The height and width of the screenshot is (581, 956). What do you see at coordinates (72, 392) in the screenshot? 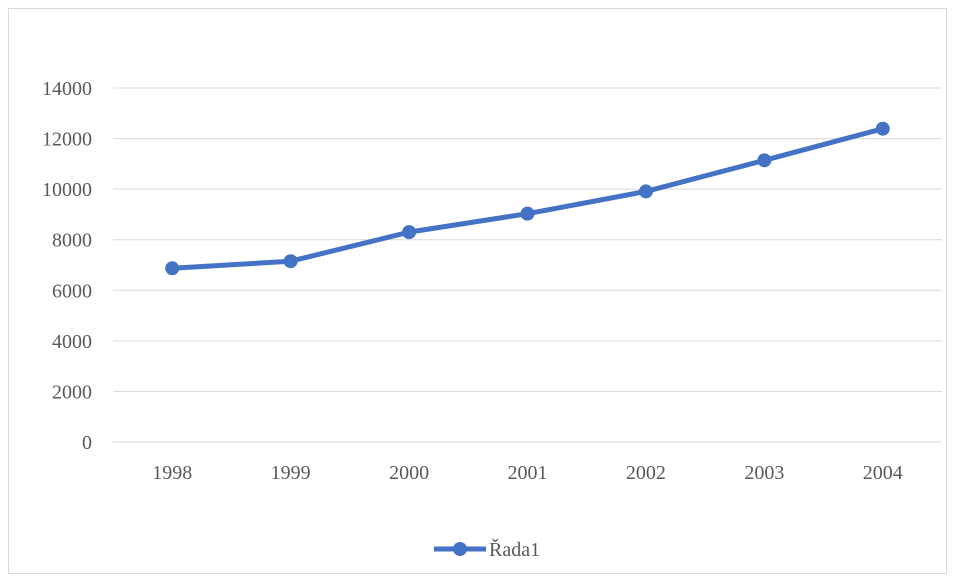
I see `y-tick-label: 2000` at bounding box center [72, 392].